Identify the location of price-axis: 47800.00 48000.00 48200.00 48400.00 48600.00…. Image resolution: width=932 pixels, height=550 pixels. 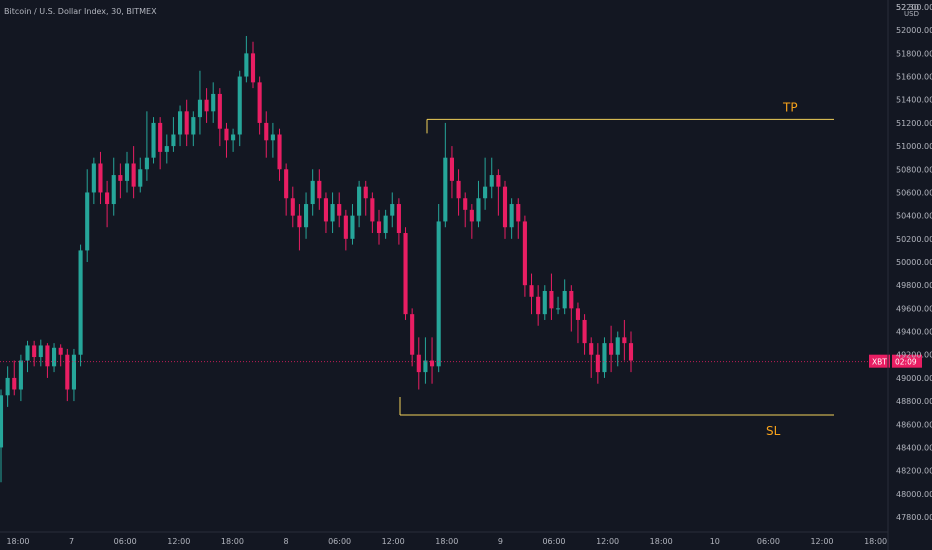
(914, 262).